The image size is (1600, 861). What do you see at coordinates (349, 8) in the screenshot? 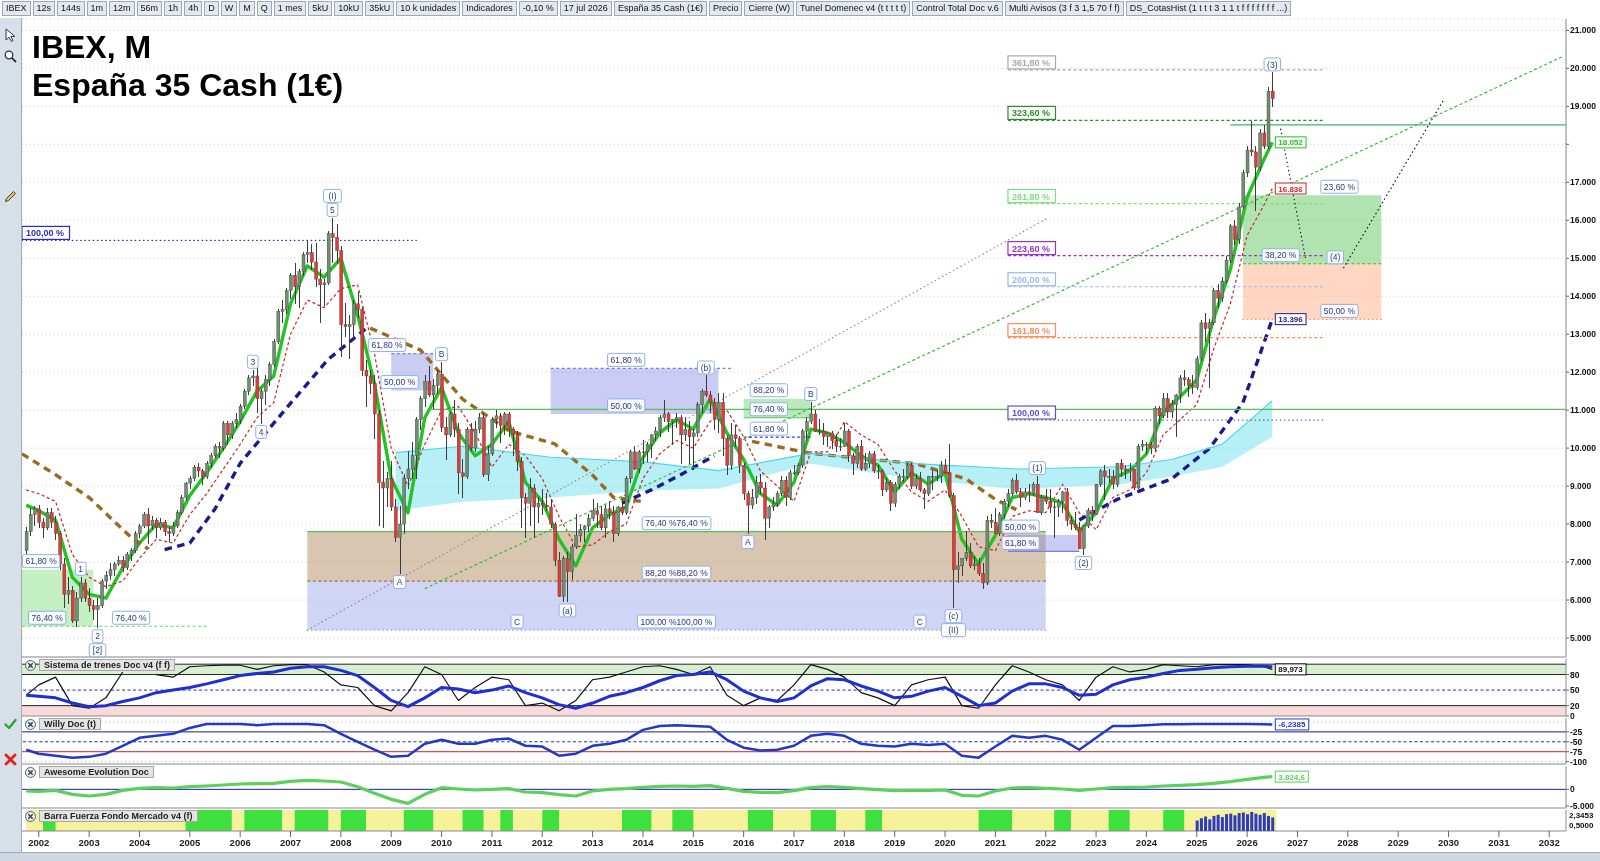
I see `text: 10kU` at bounding box center [349, 8].